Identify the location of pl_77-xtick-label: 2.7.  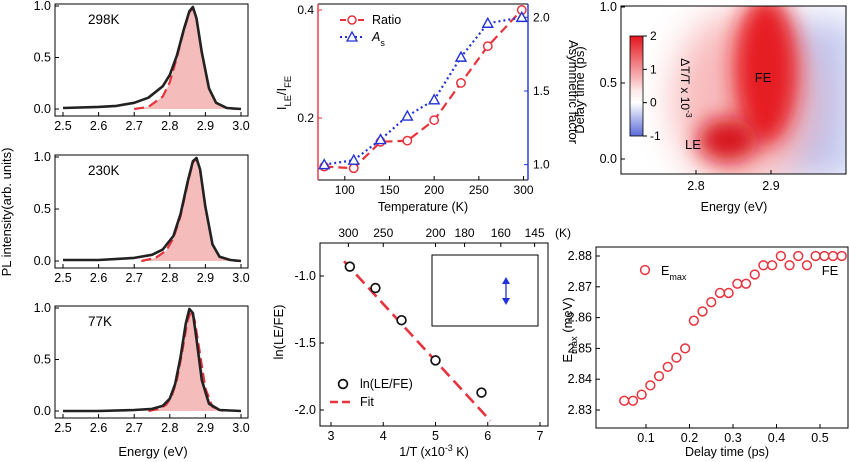
(134, 428).